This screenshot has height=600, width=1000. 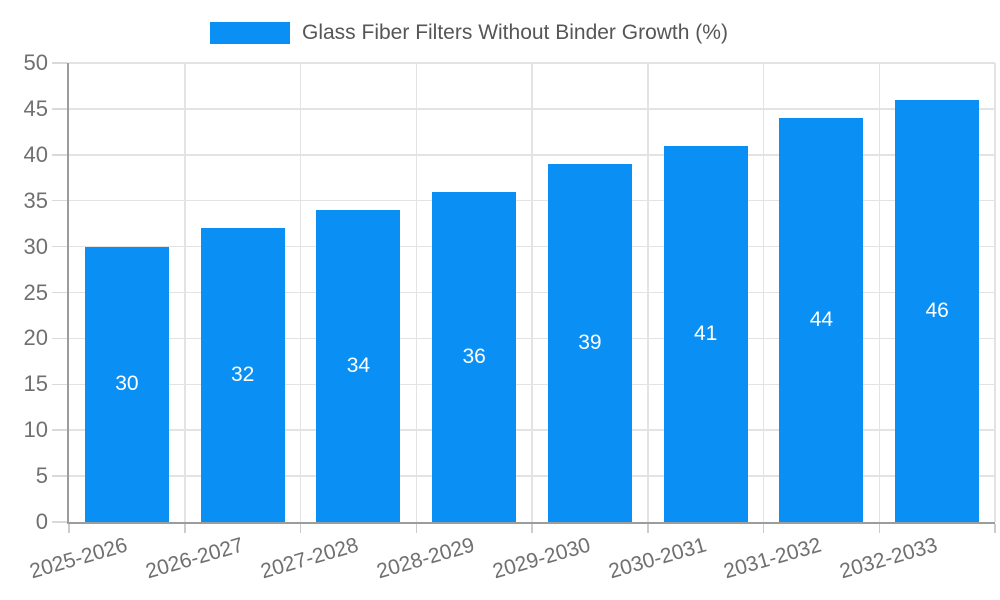 I want to click on bar-value-label: 34, so click(x=358, y=365).